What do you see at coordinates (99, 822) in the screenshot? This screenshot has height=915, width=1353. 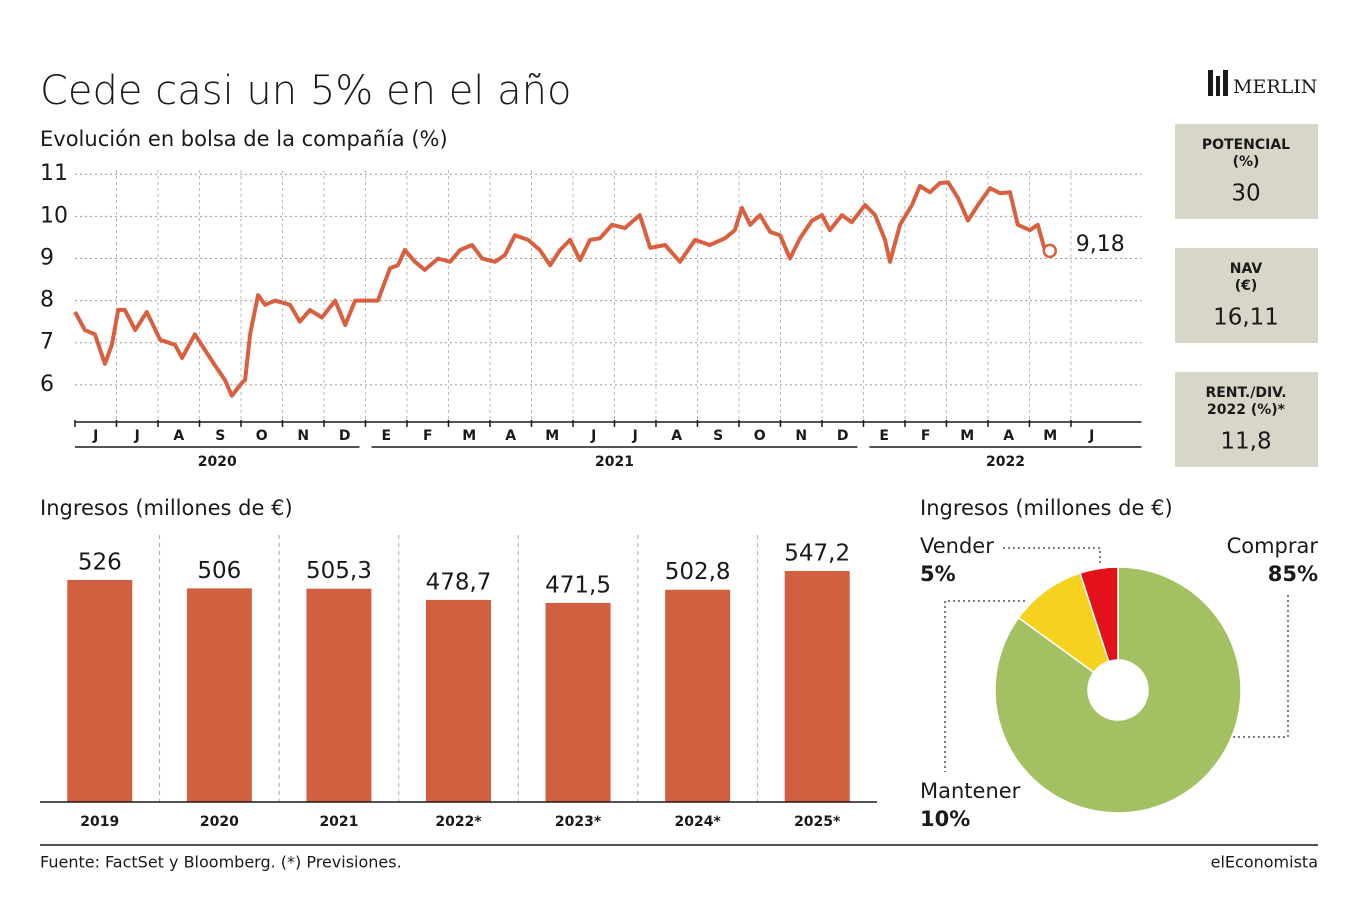 I see `x-tick-label: 2019` at bounding box center [99, 822].